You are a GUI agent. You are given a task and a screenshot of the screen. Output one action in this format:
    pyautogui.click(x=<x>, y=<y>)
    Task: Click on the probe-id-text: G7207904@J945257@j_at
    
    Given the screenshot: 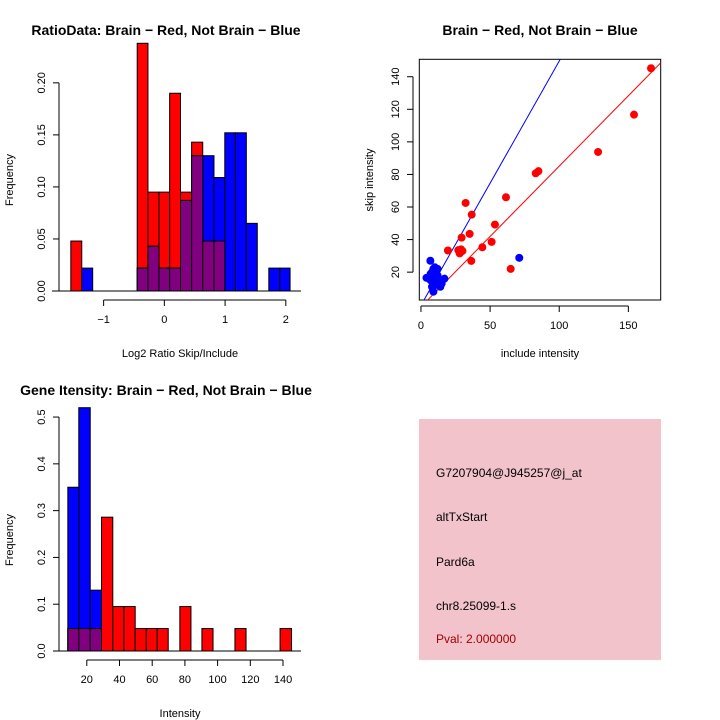 What is the action you would take?
    pyautogui.click(x=509, y=473)
    